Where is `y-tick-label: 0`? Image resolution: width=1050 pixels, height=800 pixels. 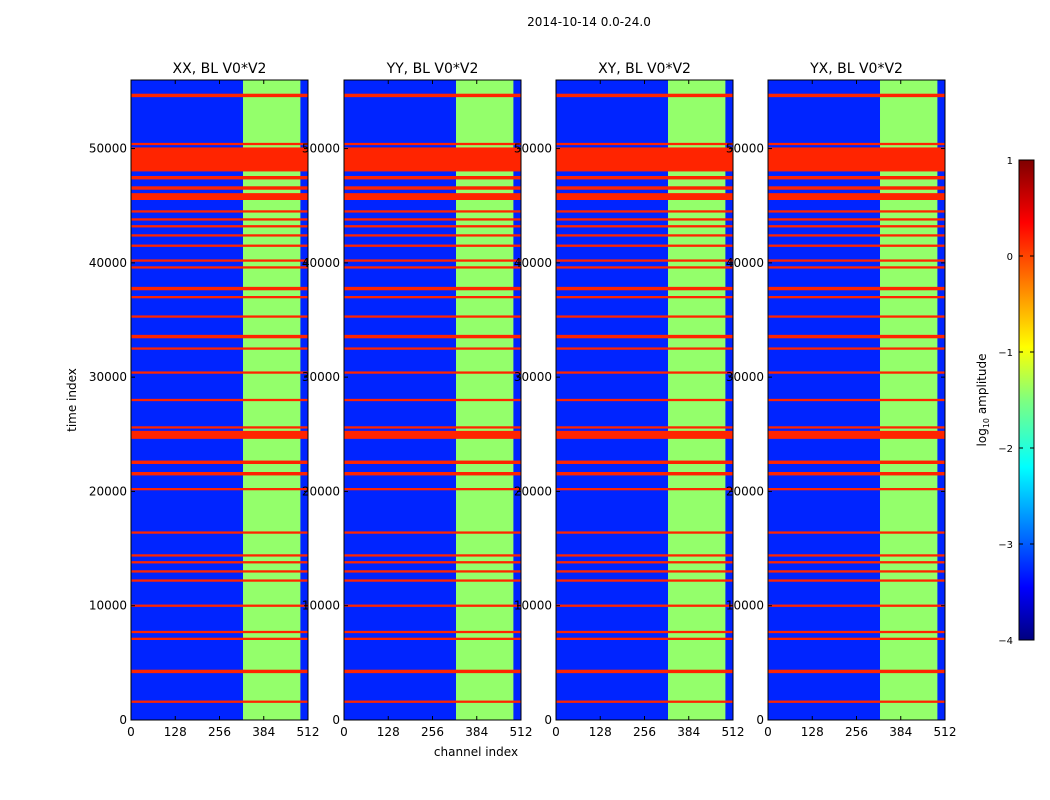
y-tick-label: 0 is located at coordinates (123, 720).